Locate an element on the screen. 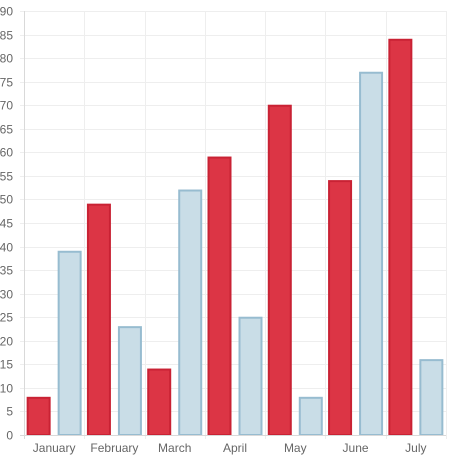 This screenshot has height=458, width=458. y-tick-label: 90 is located at coordinates (6, 12).